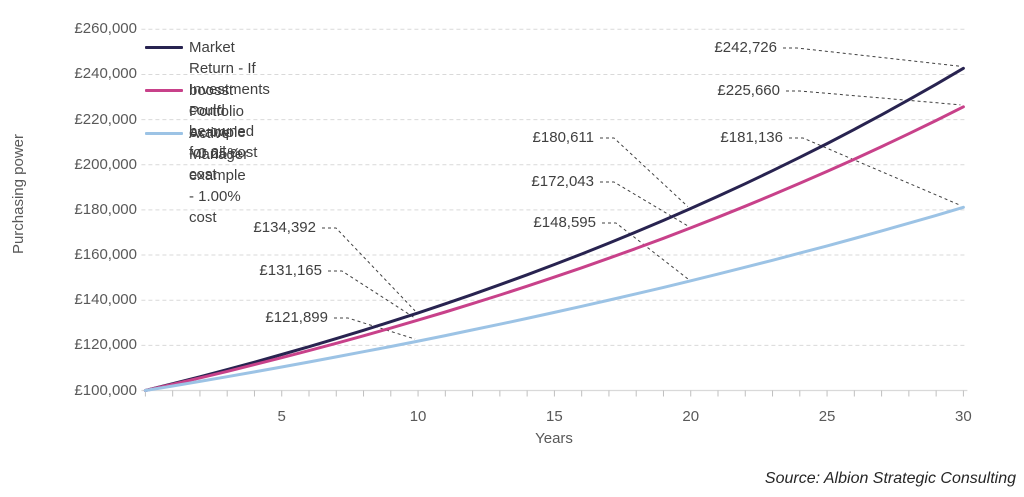 Image resolution: width=1024 pixels, height=497 pixels. What do you see at coordinates (223, 142) in the screenshot?
I see `legend-label-line: be owned for nil cost` at bounding box center [223, 142].